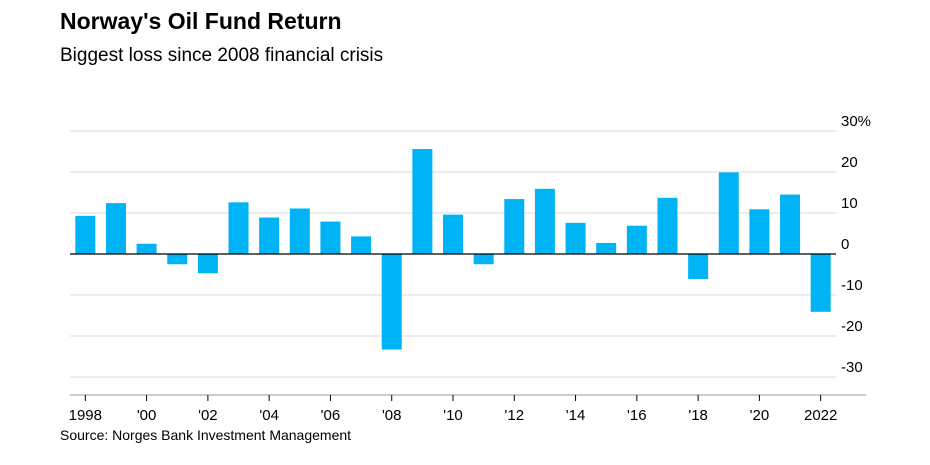 This screenshot has width=930, height=465. What do you see at coordinates (845, 244) in the screenshot?
I see `y-tick-label: 0` at bounding box center [845, 244].